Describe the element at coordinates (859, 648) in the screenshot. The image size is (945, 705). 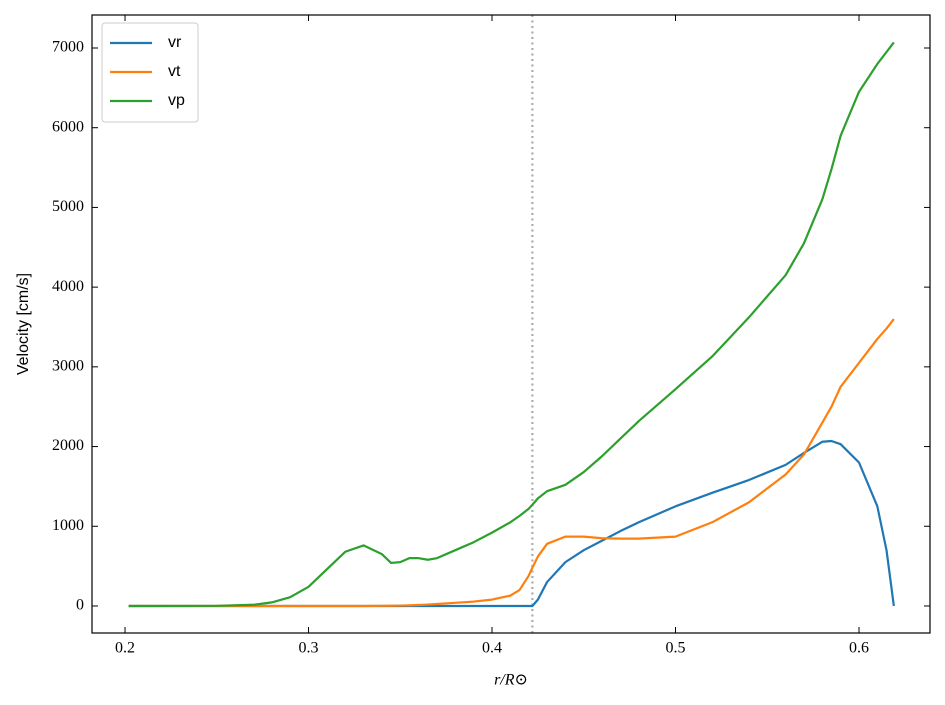
I see `x-tick-label: 0.6` at that location.